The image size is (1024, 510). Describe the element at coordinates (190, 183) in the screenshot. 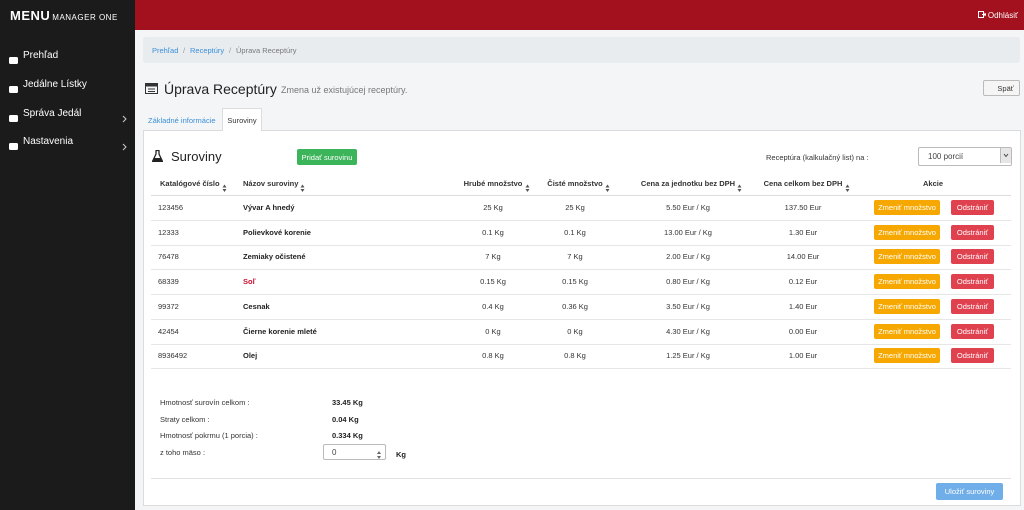

I see `column-header: Katalógové číslo` at that location.